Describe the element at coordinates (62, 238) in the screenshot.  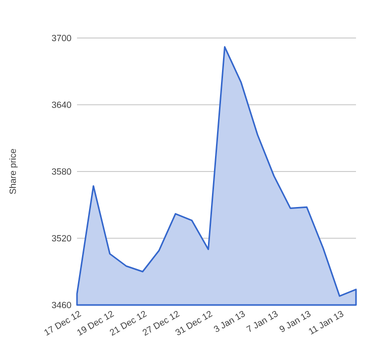
I see `y-tick-label: 3520` at that location.